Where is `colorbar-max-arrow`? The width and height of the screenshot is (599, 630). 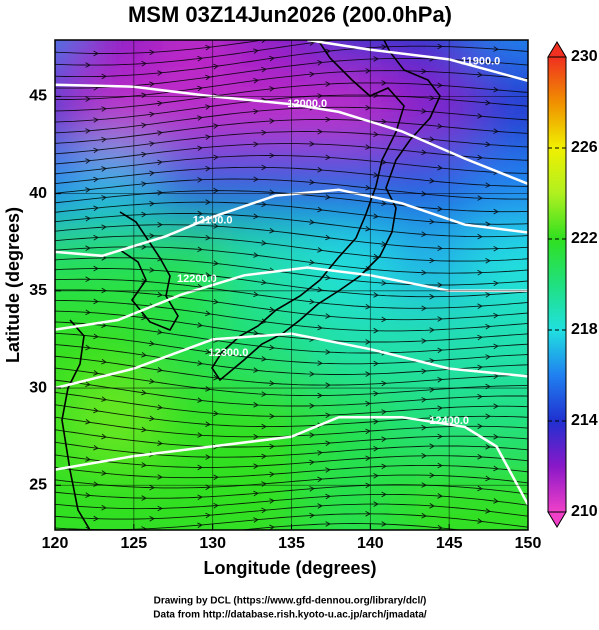
colorbar-max-arrow is located at coordinates (557, 49).